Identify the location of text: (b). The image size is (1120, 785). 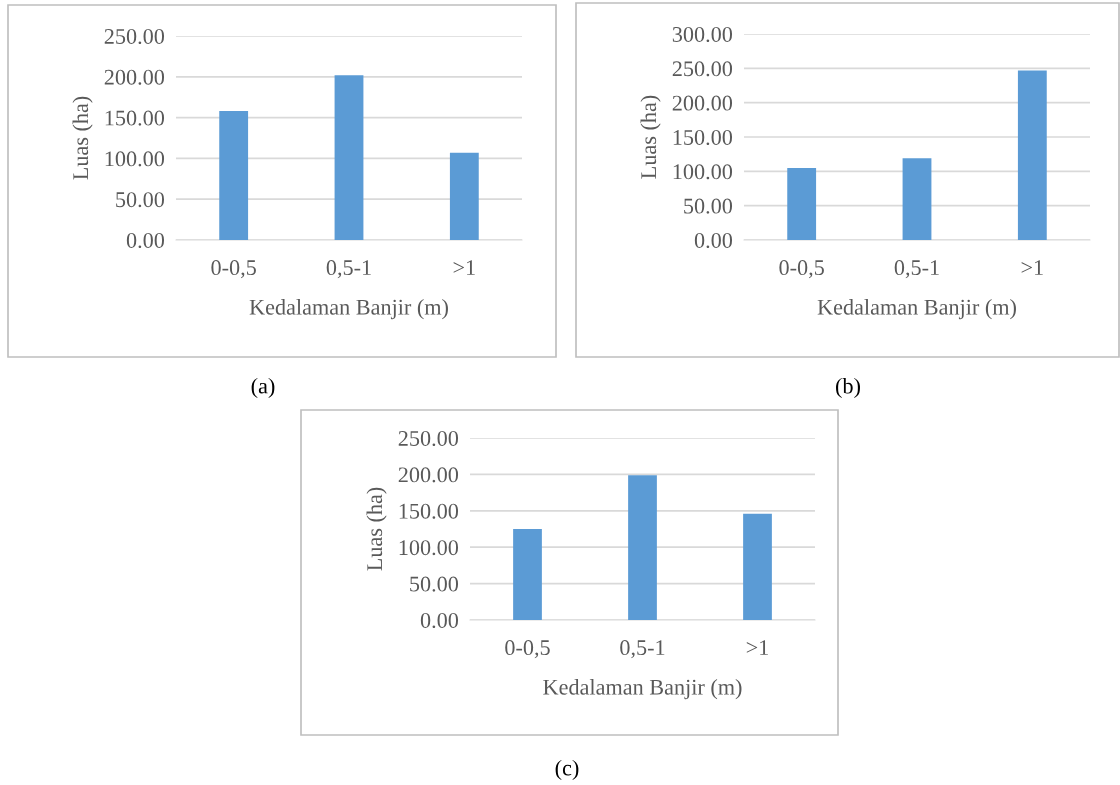
(848, 388).